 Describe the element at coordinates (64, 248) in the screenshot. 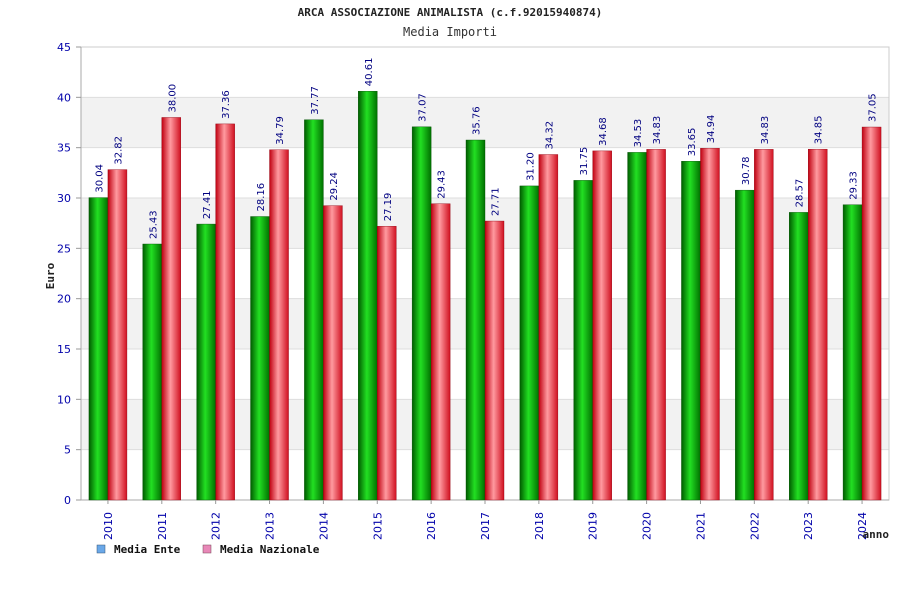

I see `y-tick-label: 25` at that location.